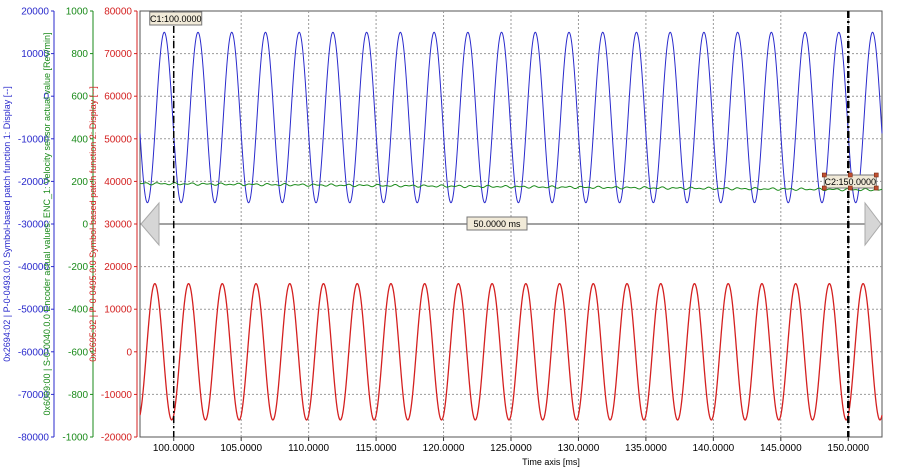 This screenshot has height=470, width=905. I want to click on delta-label-box, so click(497, 223).